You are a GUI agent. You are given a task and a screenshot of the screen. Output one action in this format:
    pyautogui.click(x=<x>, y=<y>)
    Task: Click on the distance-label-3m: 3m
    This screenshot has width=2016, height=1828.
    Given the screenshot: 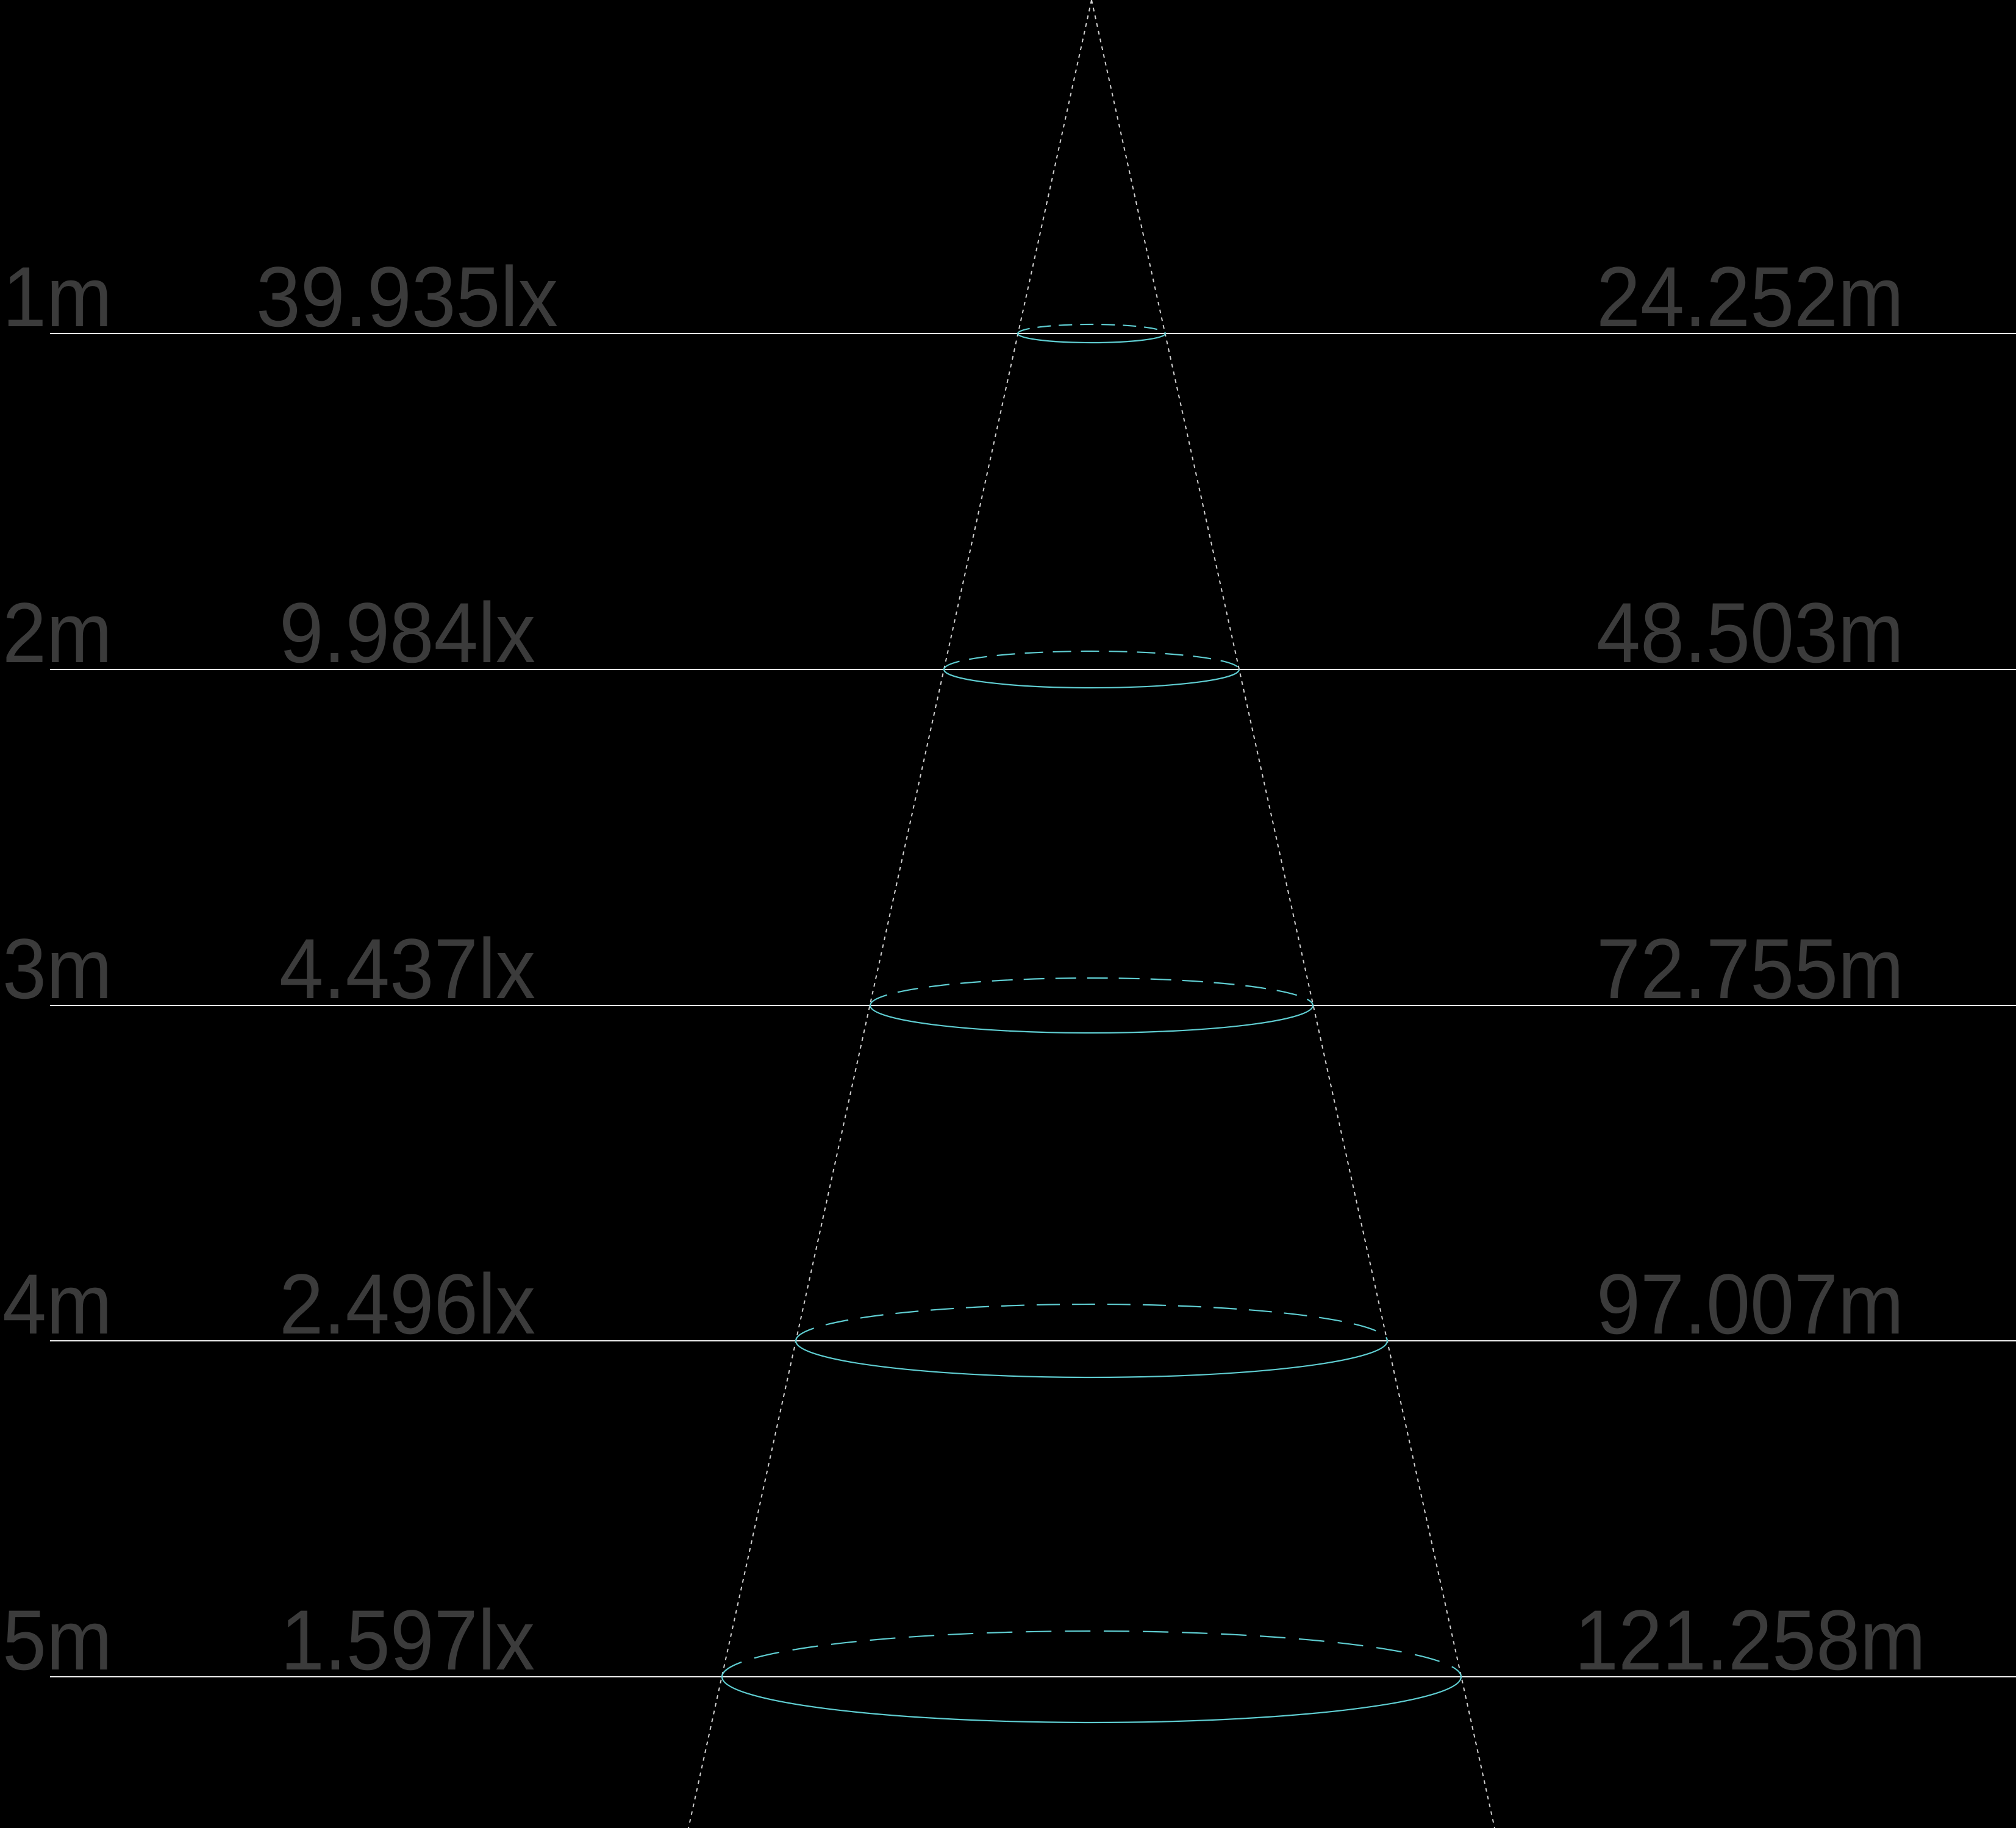 What is the action you would take?
    pyautogui.click(x=57, y=968)
    